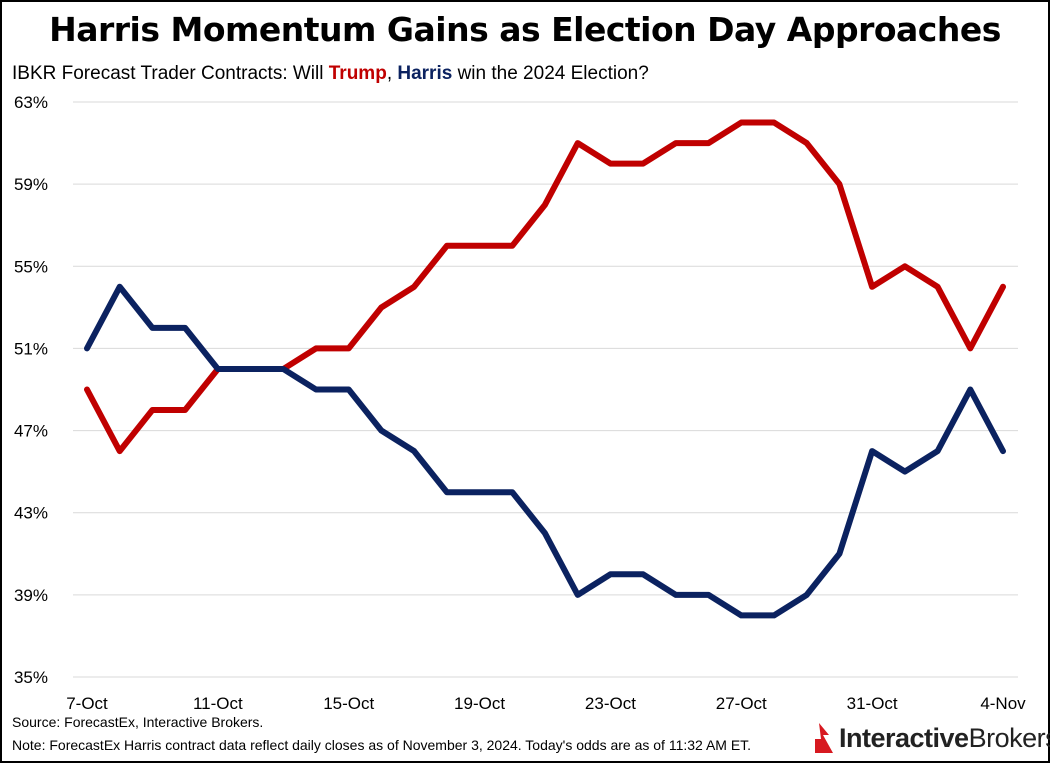 The width and height of the screenshot is (1050, 763). I want to click on y-tick-label: 43%, so click(31, 513).